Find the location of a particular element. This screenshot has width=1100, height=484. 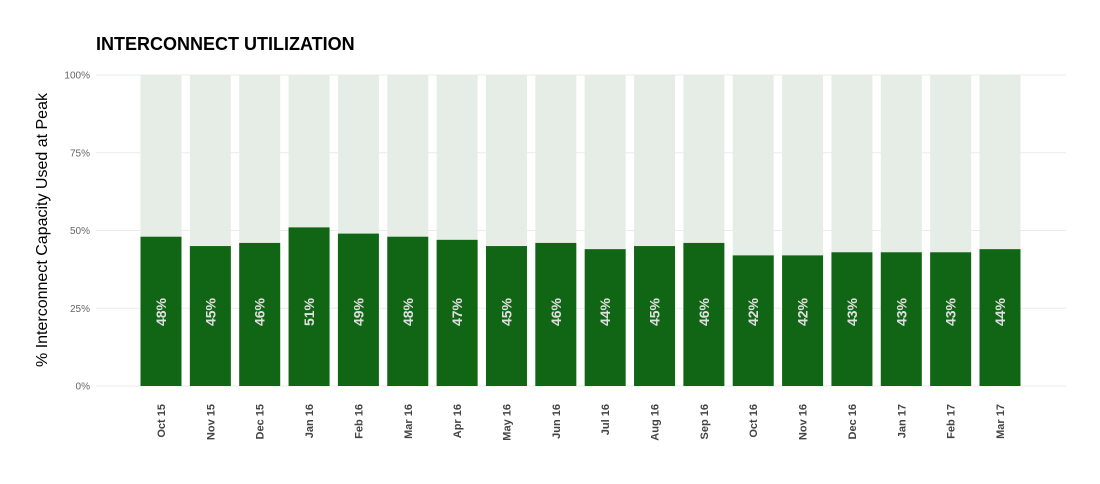

x-tick-label: Mar 16 is located at coordinates (409, 421).